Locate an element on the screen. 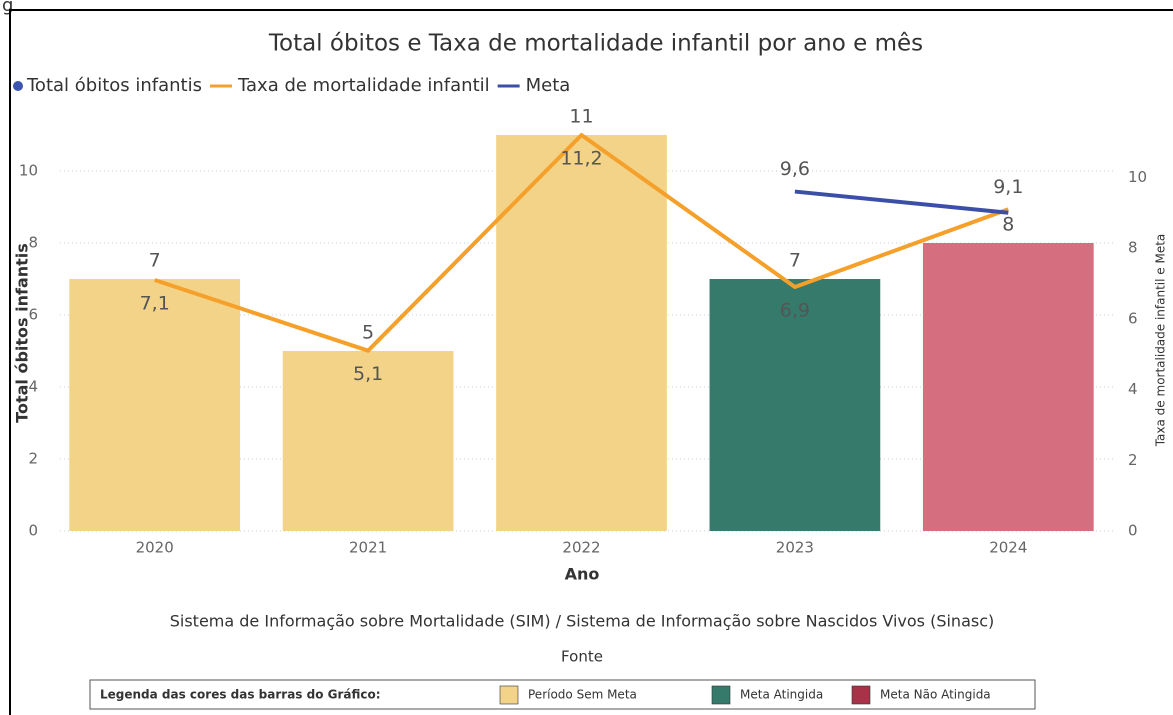 This screenshot has height=715, width=1173. y2-tick-label: 2 is located at coordinates (1133, 460).